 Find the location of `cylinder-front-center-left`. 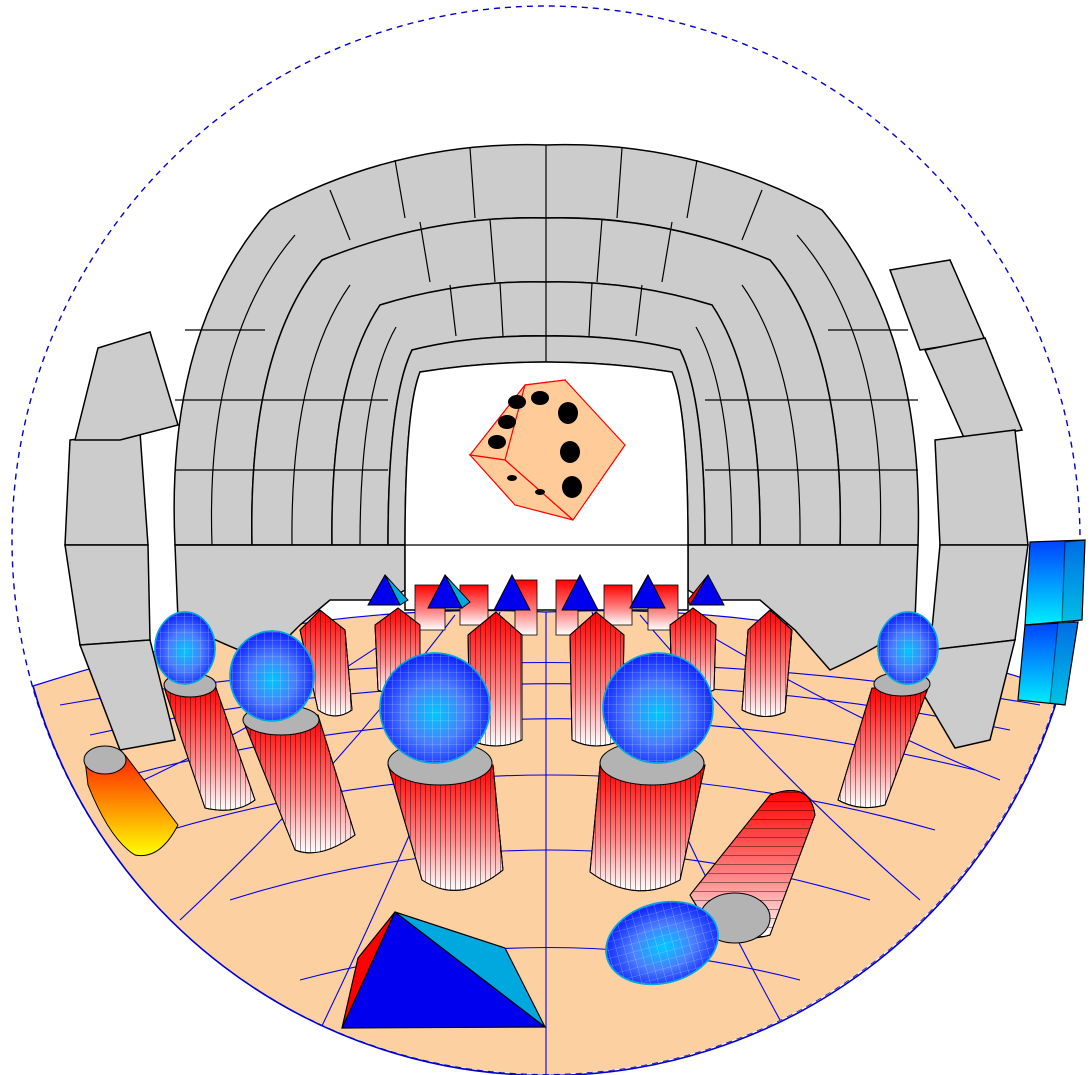

cylinder-front-center-left is located at coordinates (445, 815).